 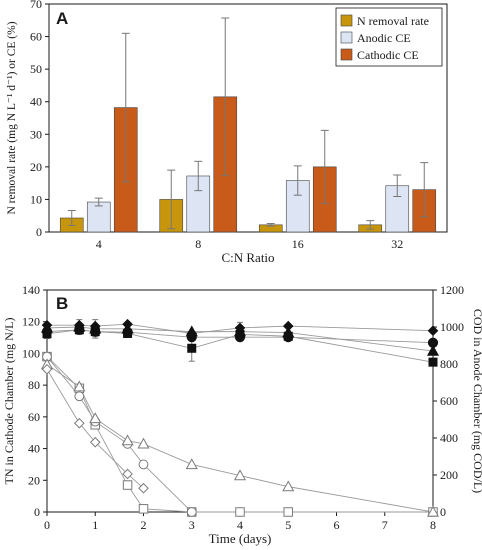 I want to click on panel-b-x-tick-label: 2, so click(x=144, y=525).